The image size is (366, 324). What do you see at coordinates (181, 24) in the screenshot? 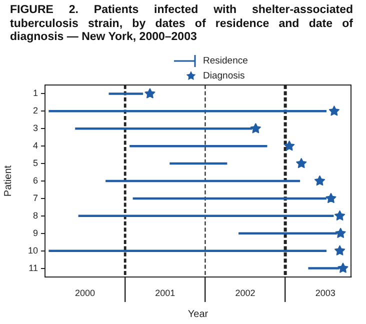
I see `chart-title: FIGURE 2. Patients infected with shelter-associated tuberculosis strain, by dates of residence and date of diagnosis — New York, 2000–2003` at bounding box center [181, 24].